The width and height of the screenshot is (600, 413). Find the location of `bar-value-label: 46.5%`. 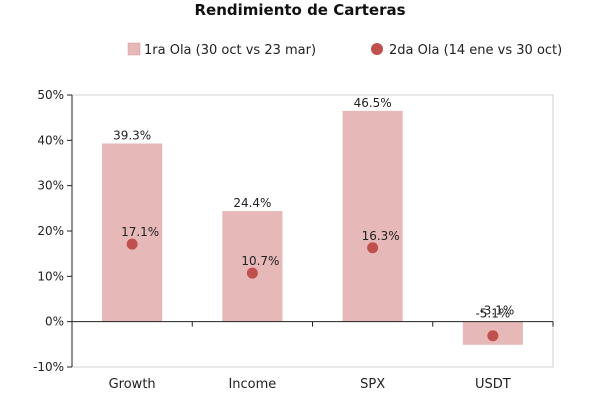

bar-value-label: 46.5% is located at coordinates (373, 103).